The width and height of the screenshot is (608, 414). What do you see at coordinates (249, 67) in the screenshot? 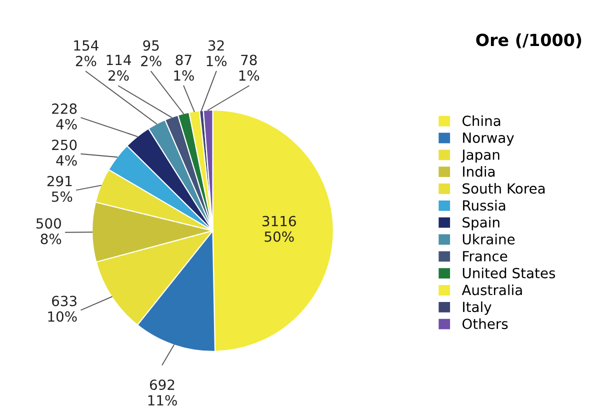
I see `data-label: 78 1%` at bounding box center [249, 67].